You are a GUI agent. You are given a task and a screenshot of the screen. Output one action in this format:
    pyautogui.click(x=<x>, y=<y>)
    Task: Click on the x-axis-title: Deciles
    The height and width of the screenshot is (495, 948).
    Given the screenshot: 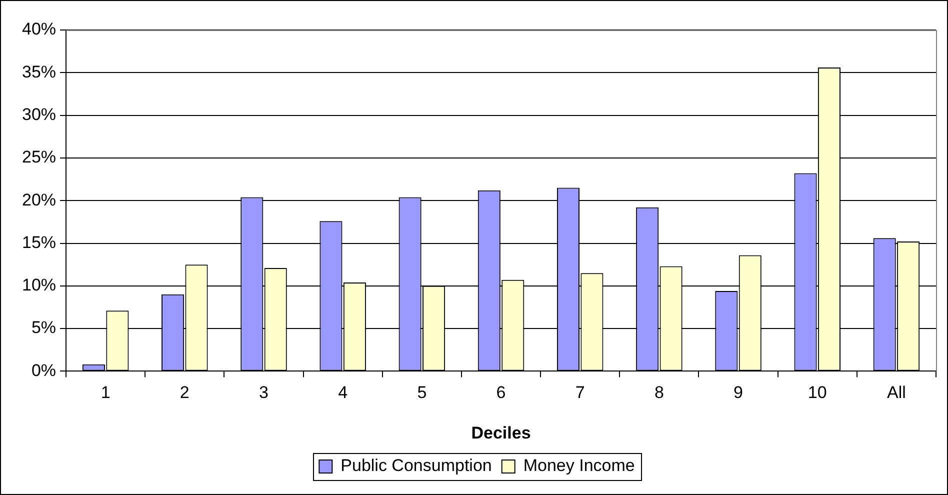 What is the action you would take?
    pyautogui.click(x=501, y=432)
    